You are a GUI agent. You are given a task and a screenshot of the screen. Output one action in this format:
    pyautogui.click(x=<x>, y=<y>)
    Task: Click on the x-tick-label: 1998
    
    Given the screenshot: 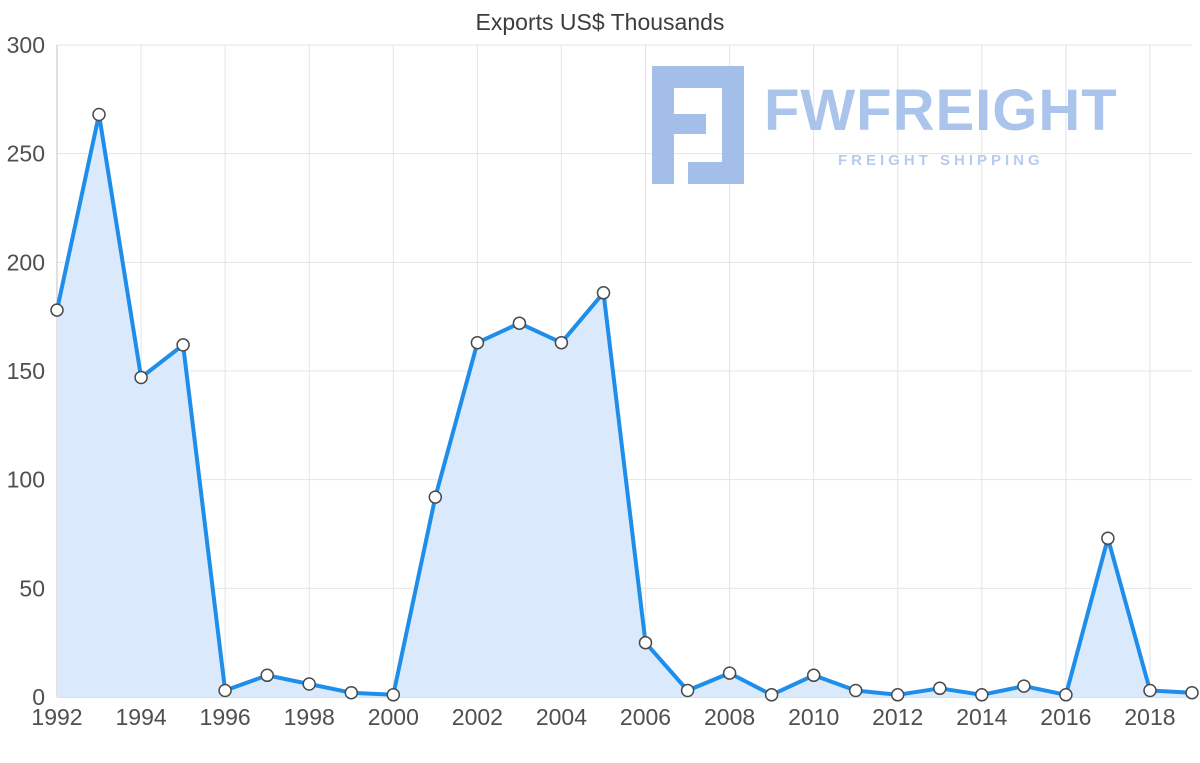 What is the action you would take?
    pyautogui.click(x=309, y=717)
    